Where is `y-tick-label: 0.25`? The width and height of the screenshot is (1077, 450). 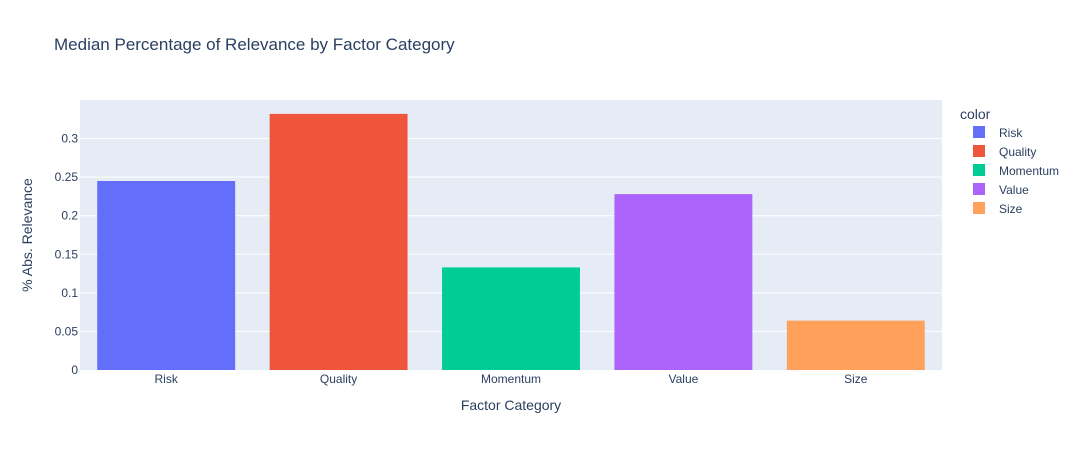
y-tick-label: 0.25 is located at coordinates (67, 177).